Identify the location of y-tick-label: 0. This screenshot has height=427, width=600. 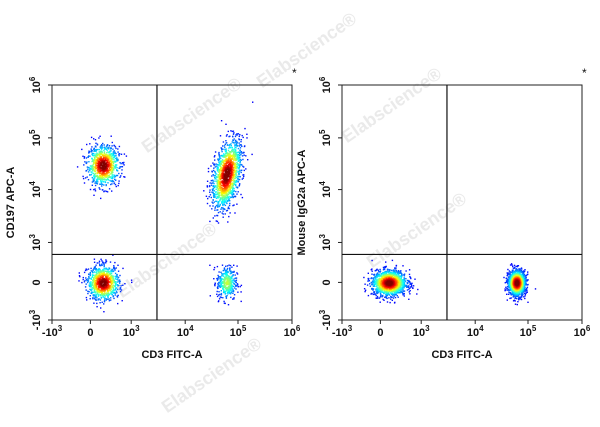
(327, 282).